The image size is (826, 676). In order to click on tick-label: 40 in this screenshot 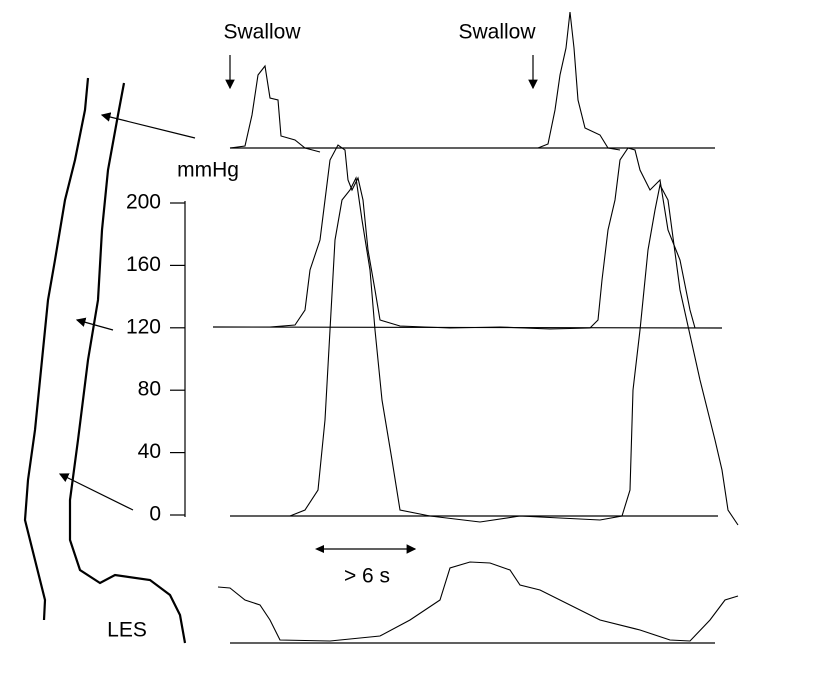, I will do `click(149, 451)`.